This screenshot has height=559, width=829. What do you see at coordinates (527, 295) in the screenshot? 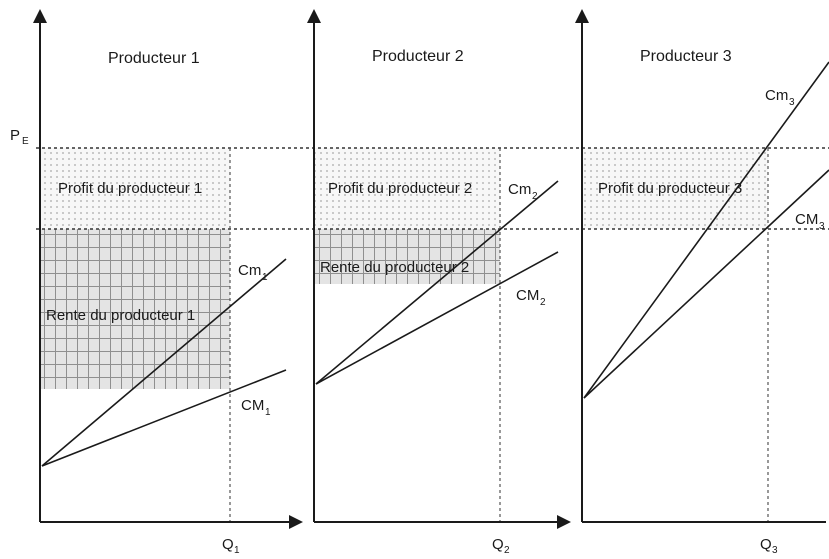
I see `average-cost-label-2: CM` at bounding box center [527, 295].